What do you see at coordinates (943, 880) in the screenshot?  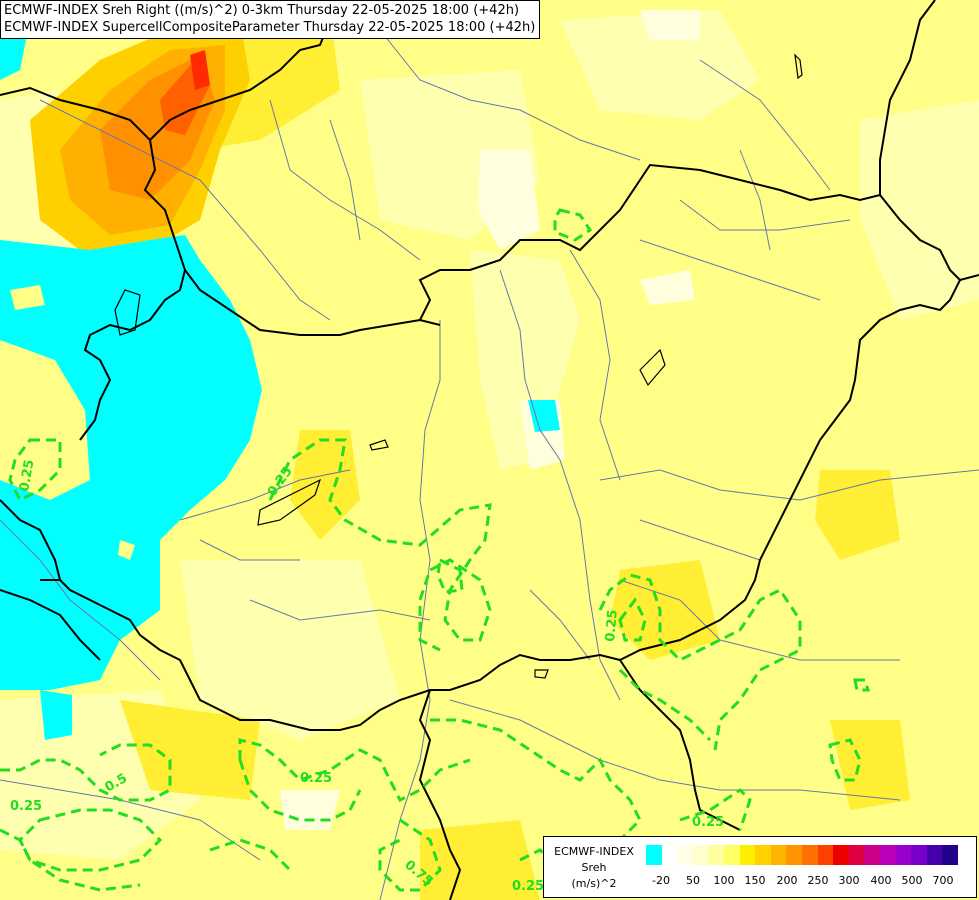 I see `legend-tick-label: 700` at bounding box center [943, 880].